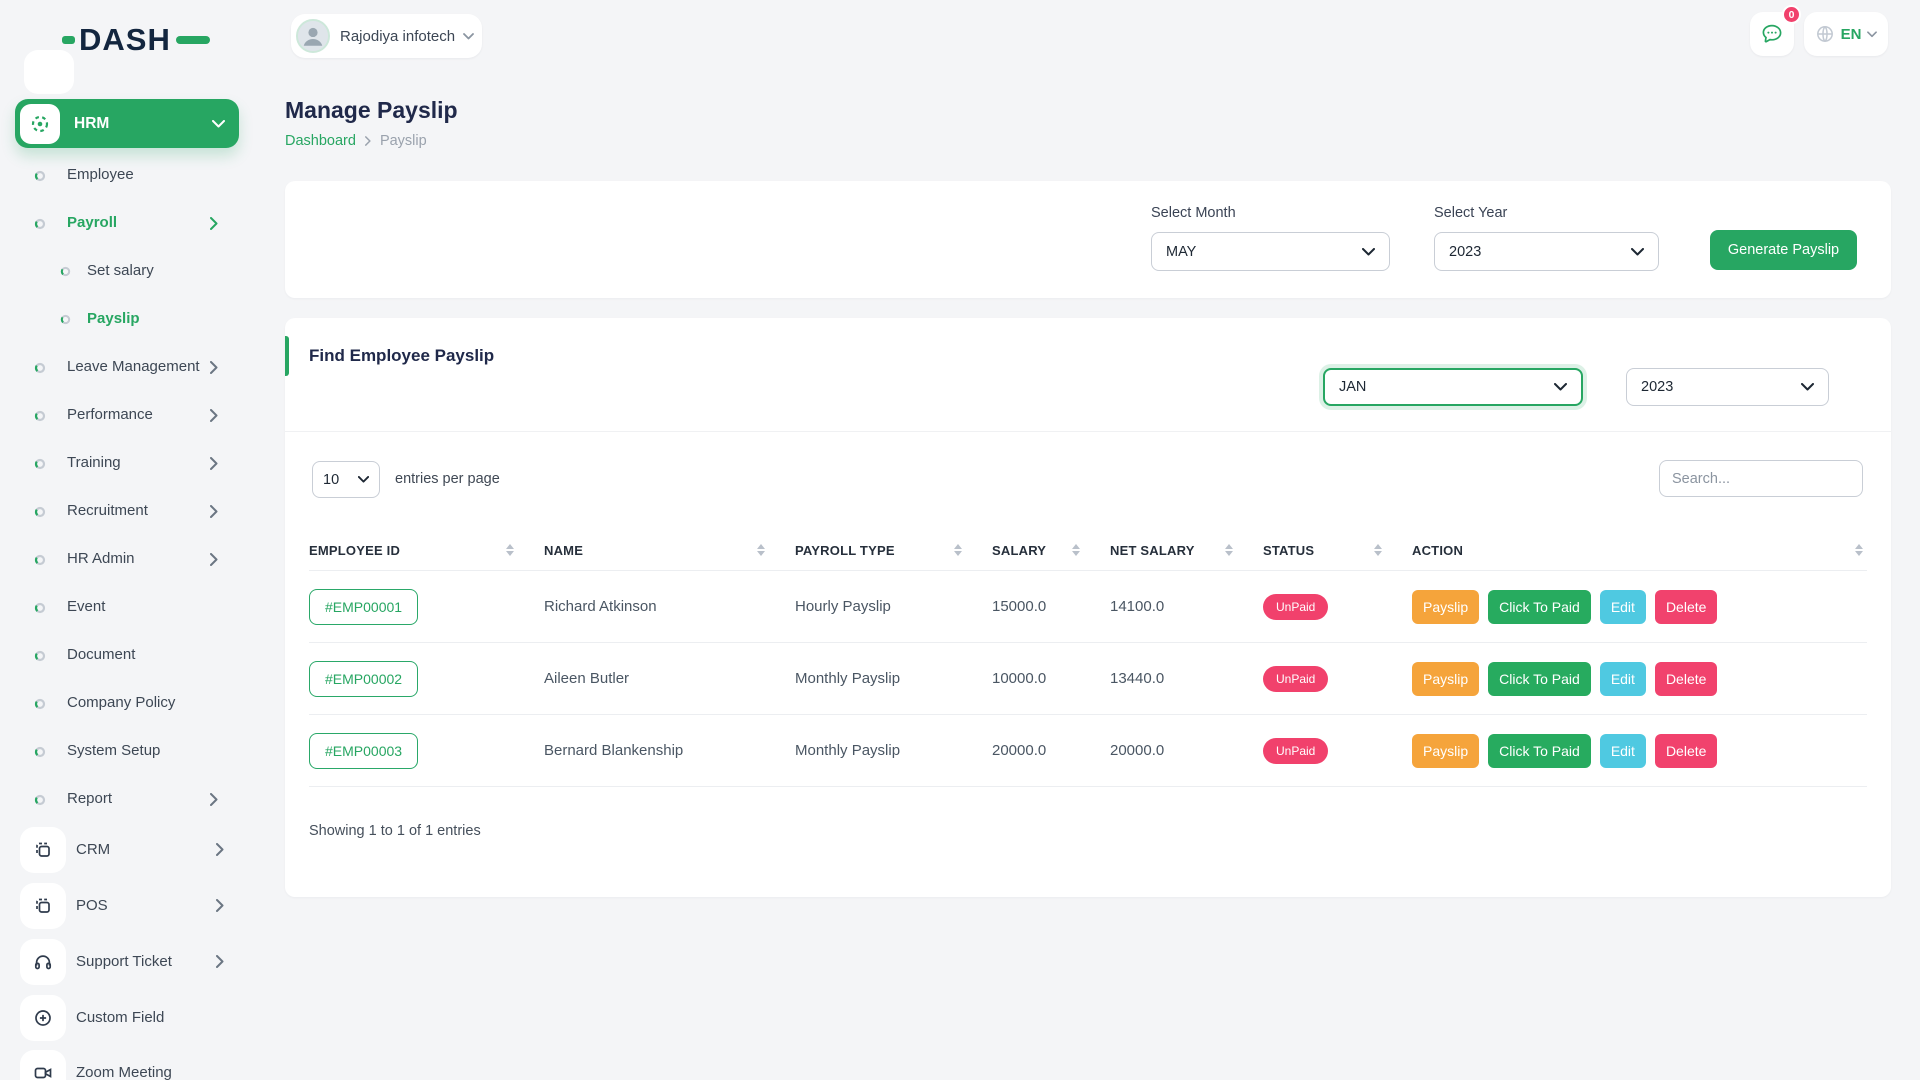 This screenshot has height=1080, width=1920. Describe the element at coordinates (122, 272) in the screenshot. I see `sidebar-item-set-salary: Set salary` at that location.